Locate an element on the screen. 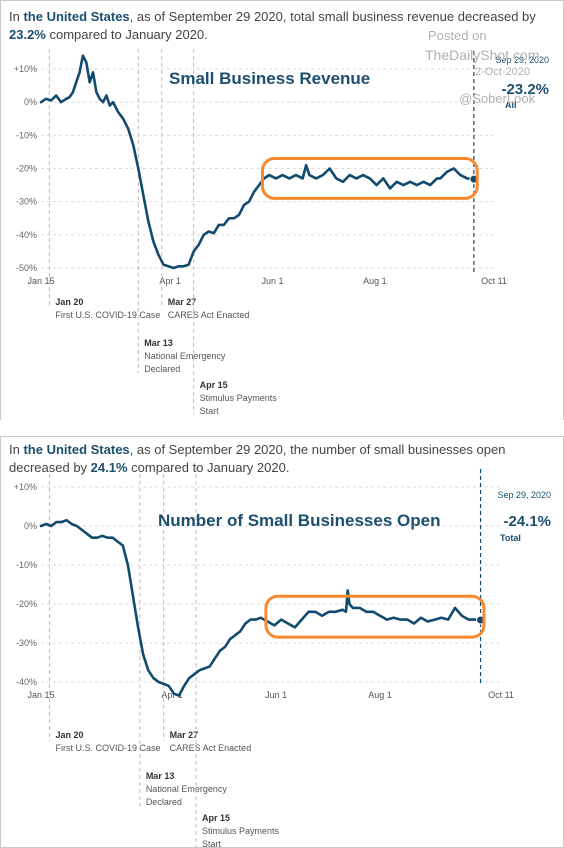  headline-percent: 23.2% is located at coordinates (27, 34).